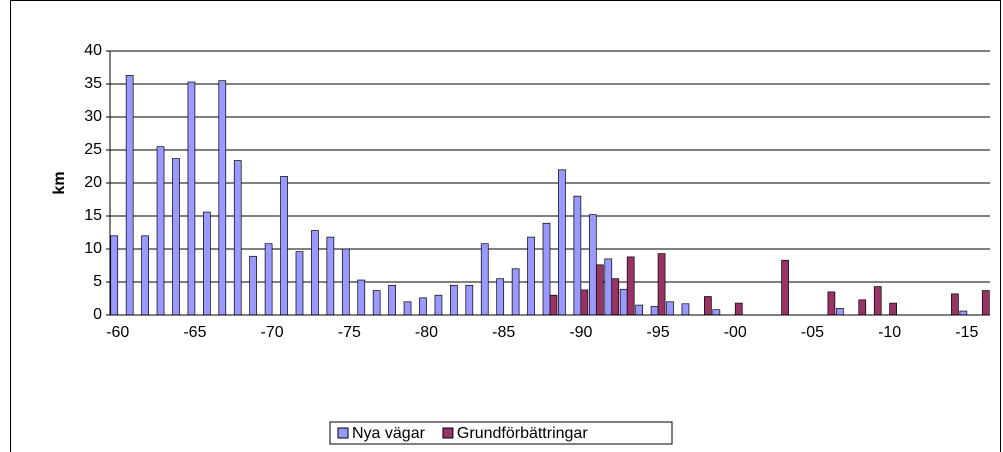 The width and height of the screenshot is (1003, 452). What do you see at coordinates (93, 215) in the screenshot?
I see `y-tick-label: 15` at bounding box center [93, 215].